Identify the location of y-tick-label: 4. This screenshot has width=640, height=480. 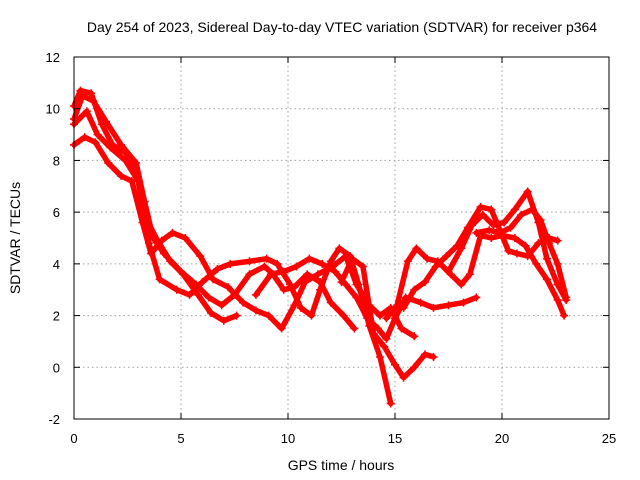
(56, 264).